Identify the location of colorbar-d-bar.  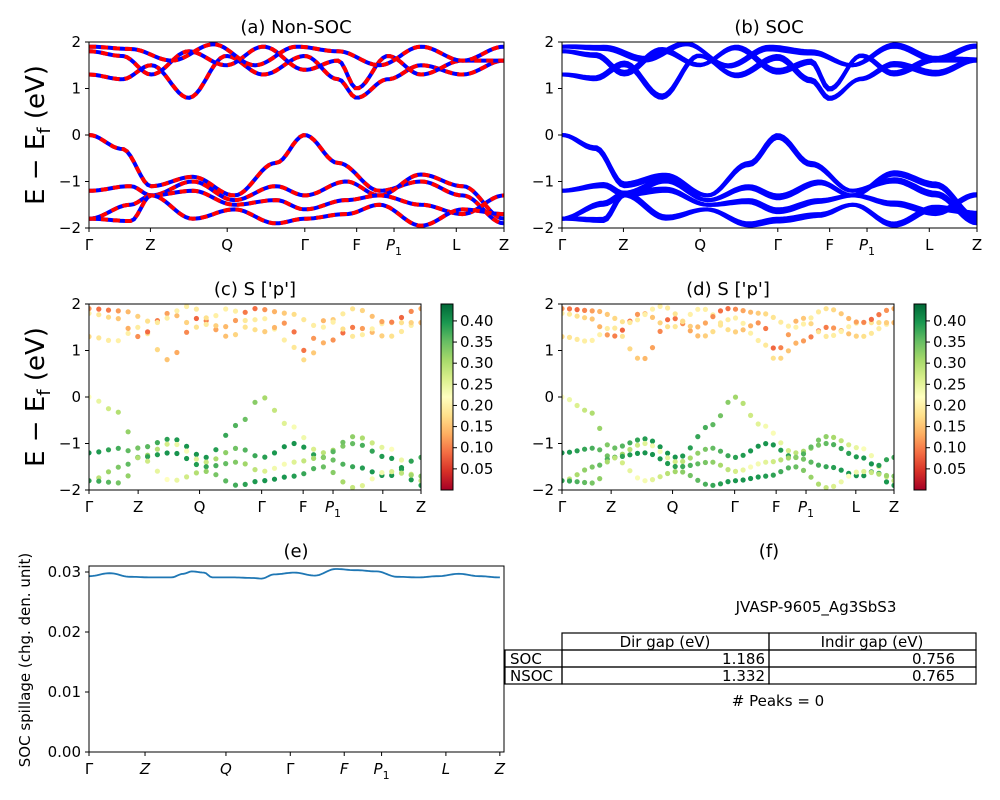
(920, 397).